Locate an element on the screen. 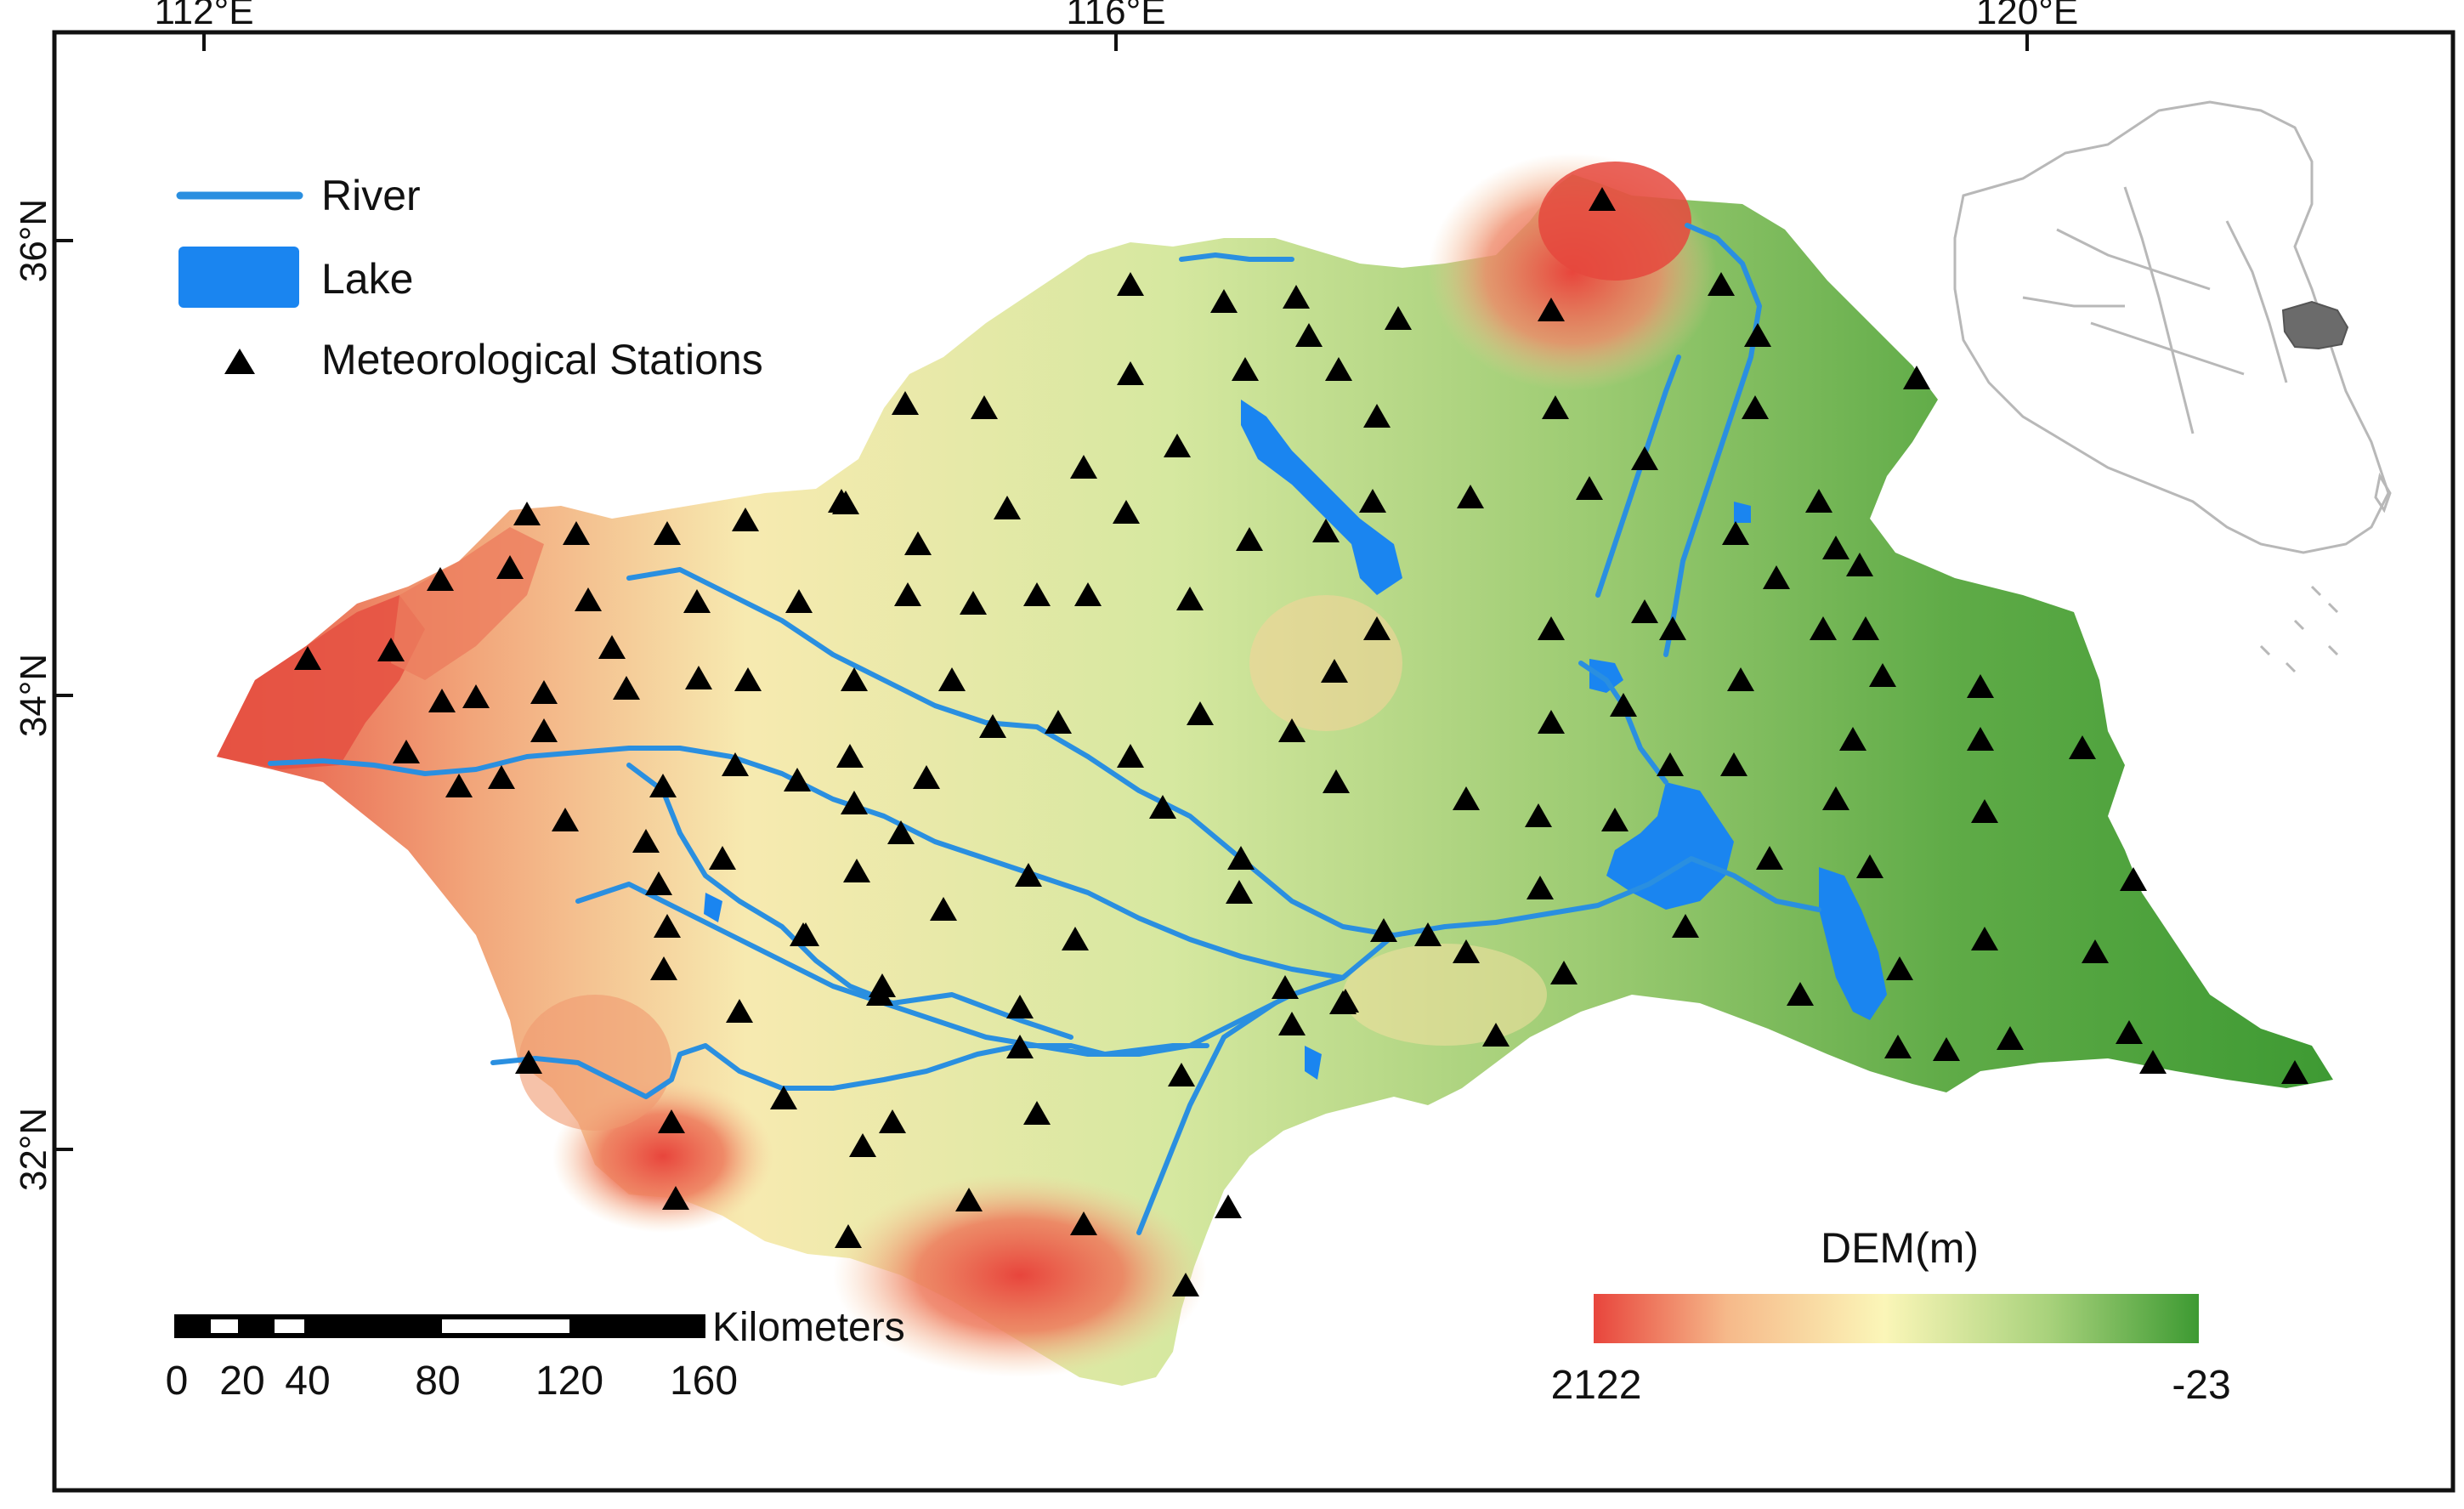  scale-tick-160: 160 is located at coordinates (704, 1381).